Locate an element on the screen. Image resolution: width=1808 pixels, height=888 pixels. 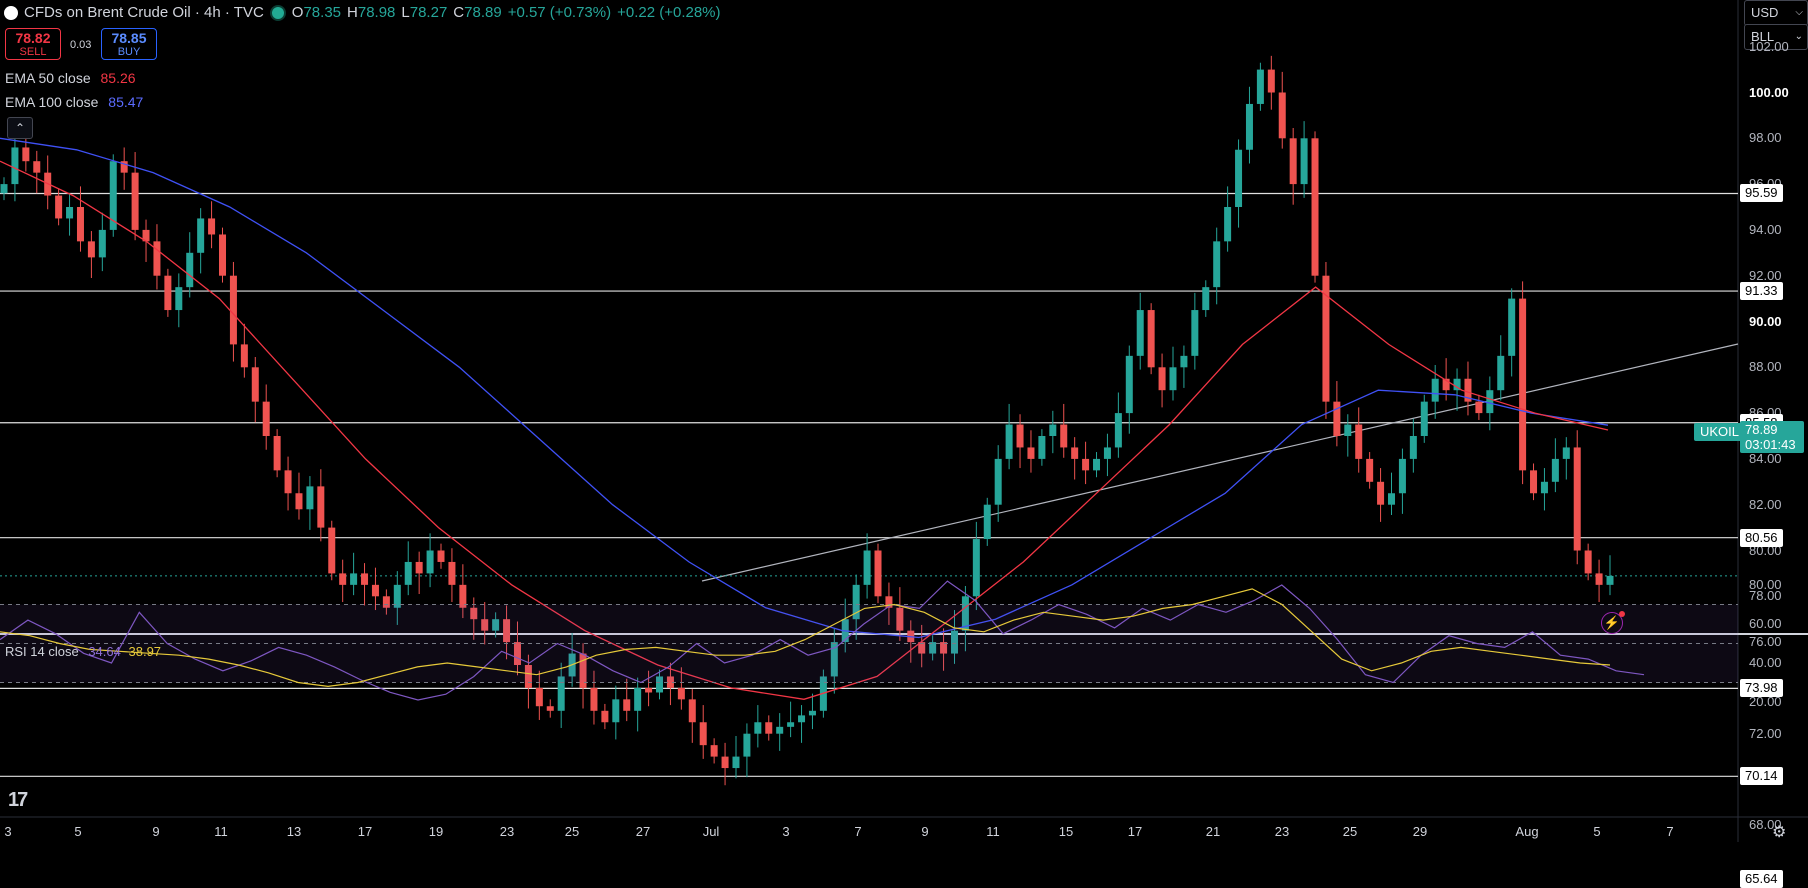
time-axis-label: 17 is located at coordinates (365, 831).